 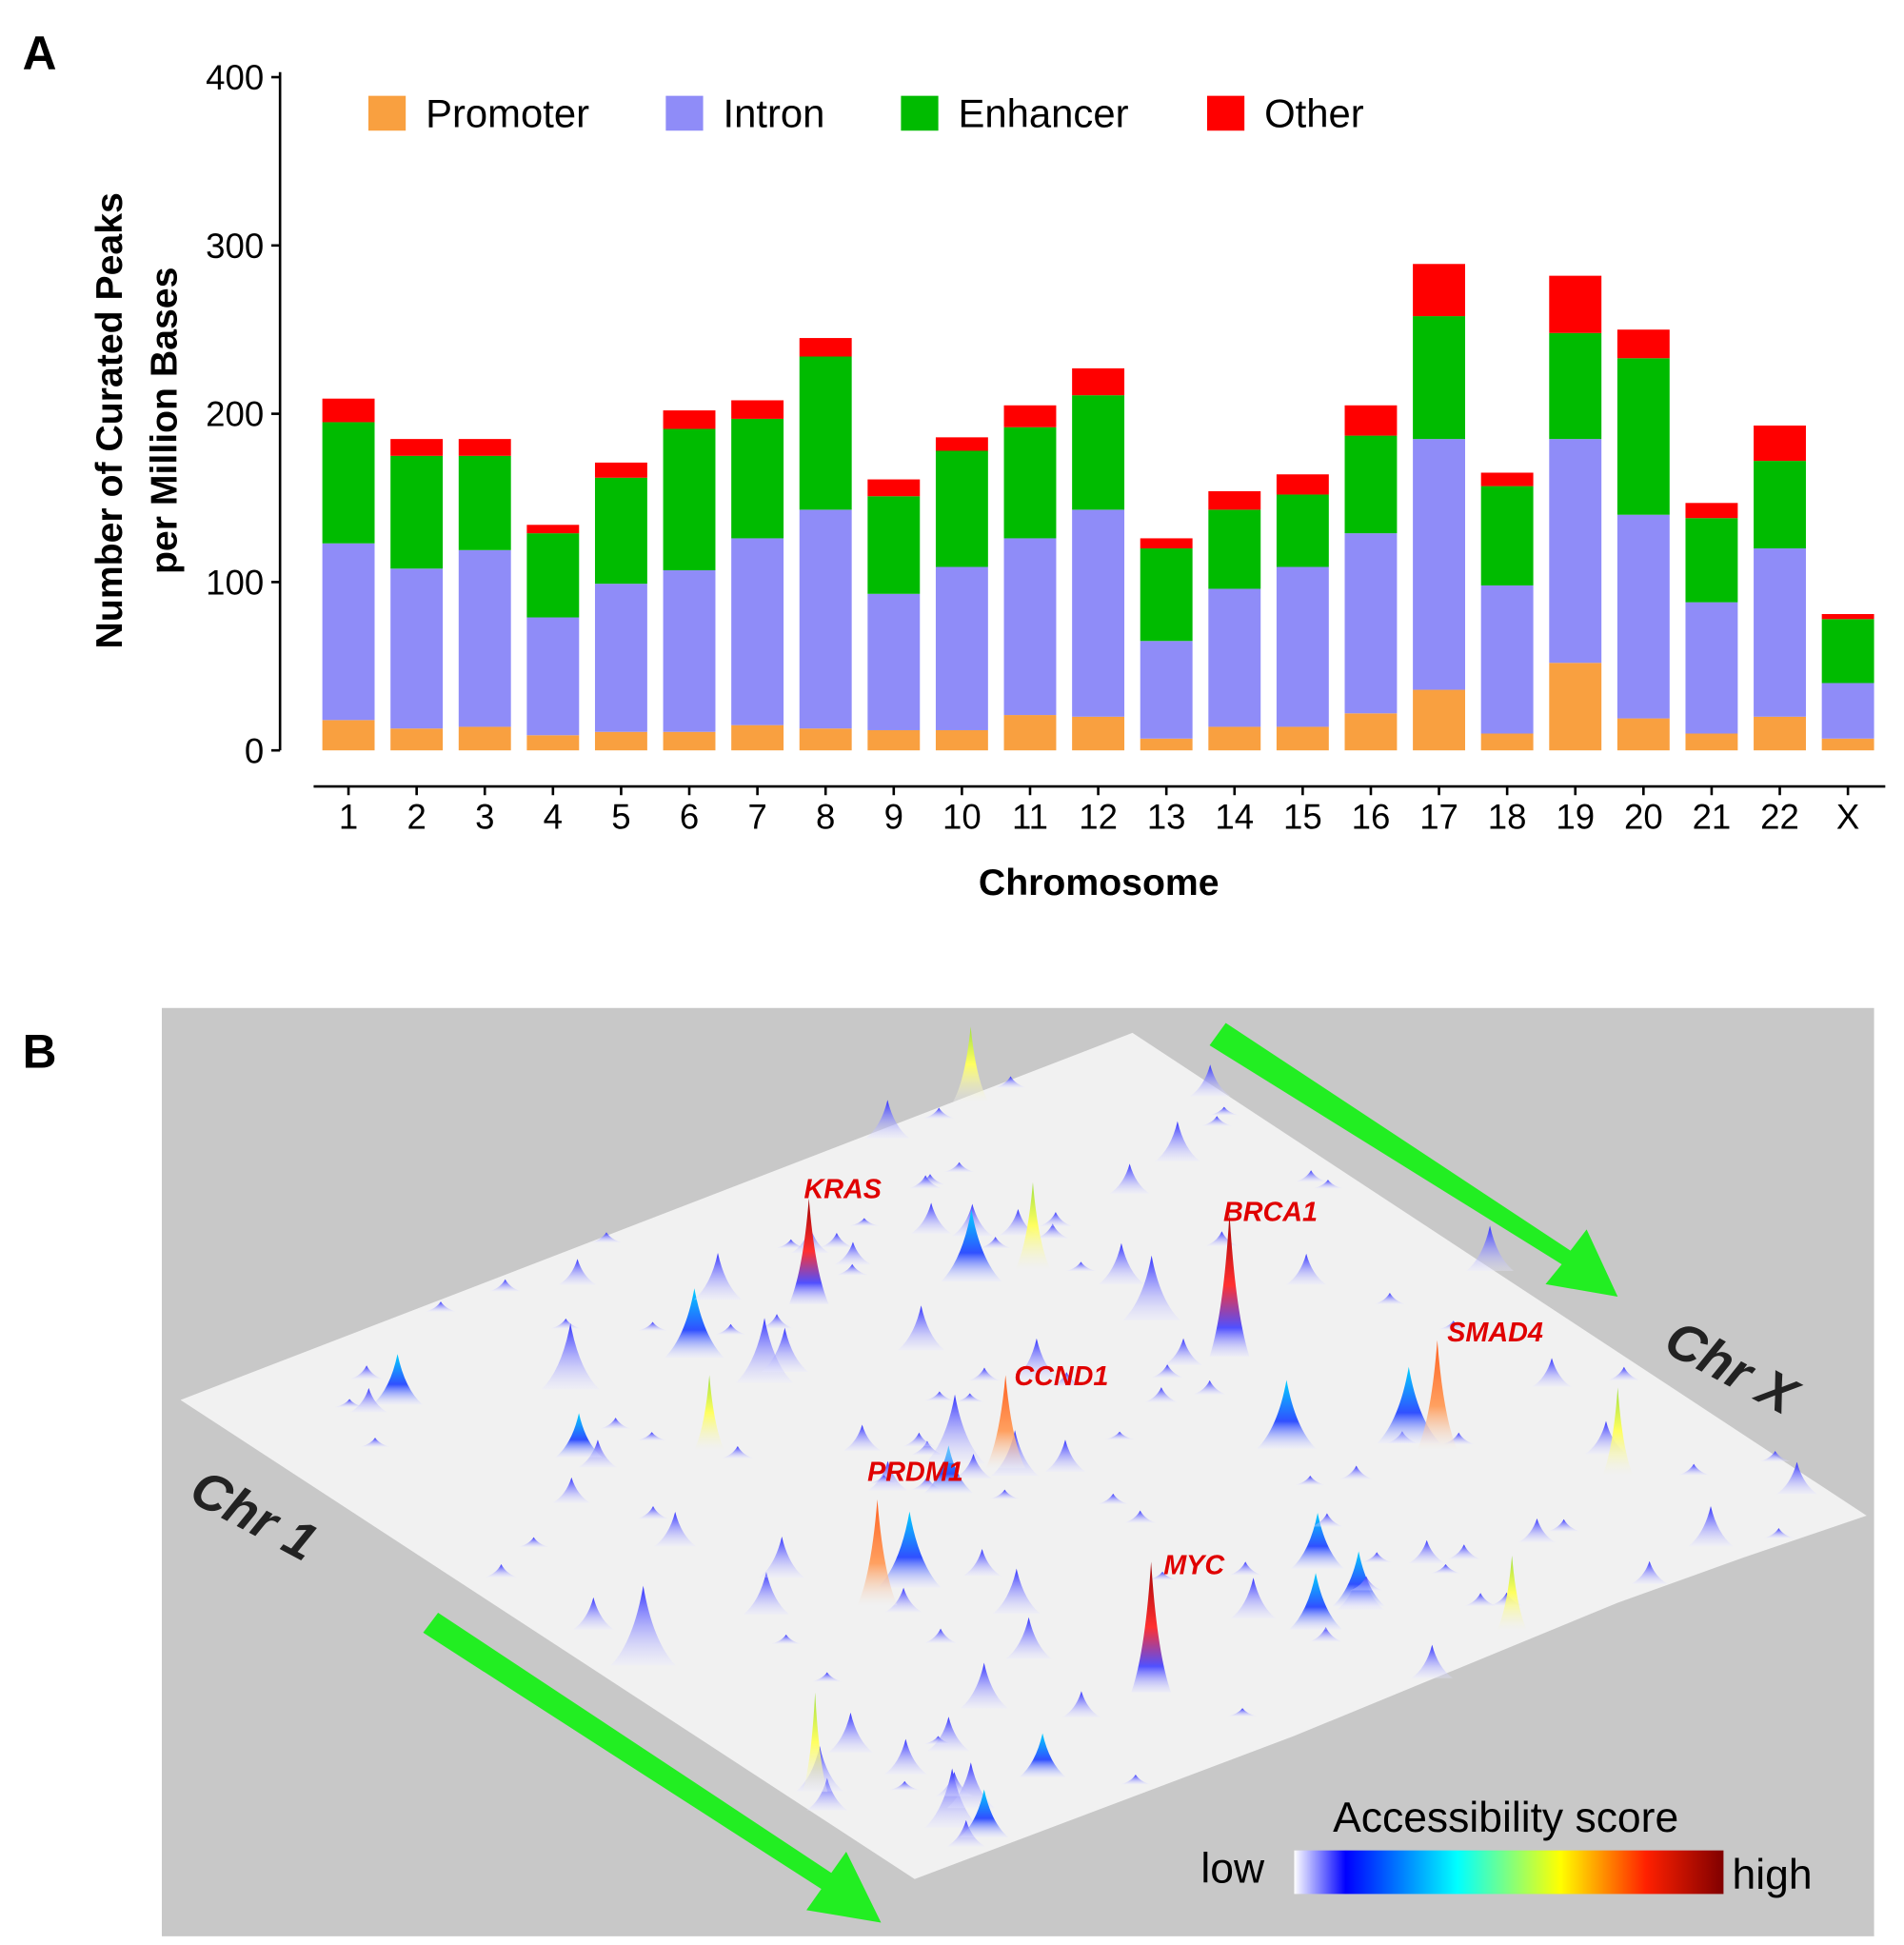 I want to click on colorbar, so click(x=1509, y=1872).